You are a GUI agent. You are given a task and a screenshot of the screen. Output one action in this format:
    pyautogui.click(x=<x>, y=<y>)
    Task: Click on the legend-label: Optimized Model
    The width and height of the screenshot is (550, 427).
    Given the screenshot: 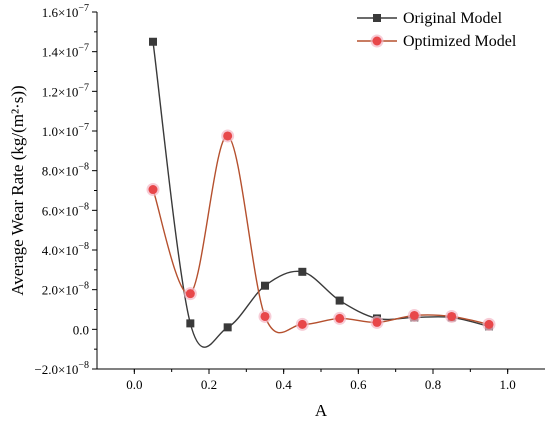 What is the action you would take?
    pyautogui.click(x=460, y=41)
    